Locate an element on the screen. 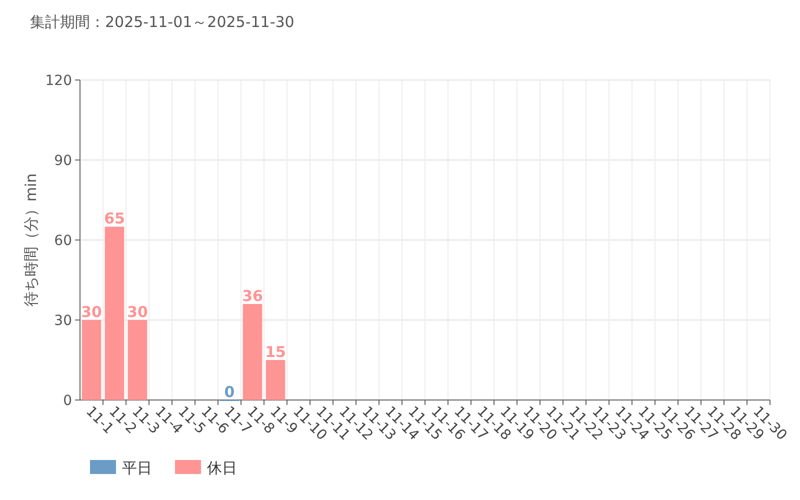 This screenshot has height=500, width=800. y-tick-label: 0 is located at coordinates (67, 401).